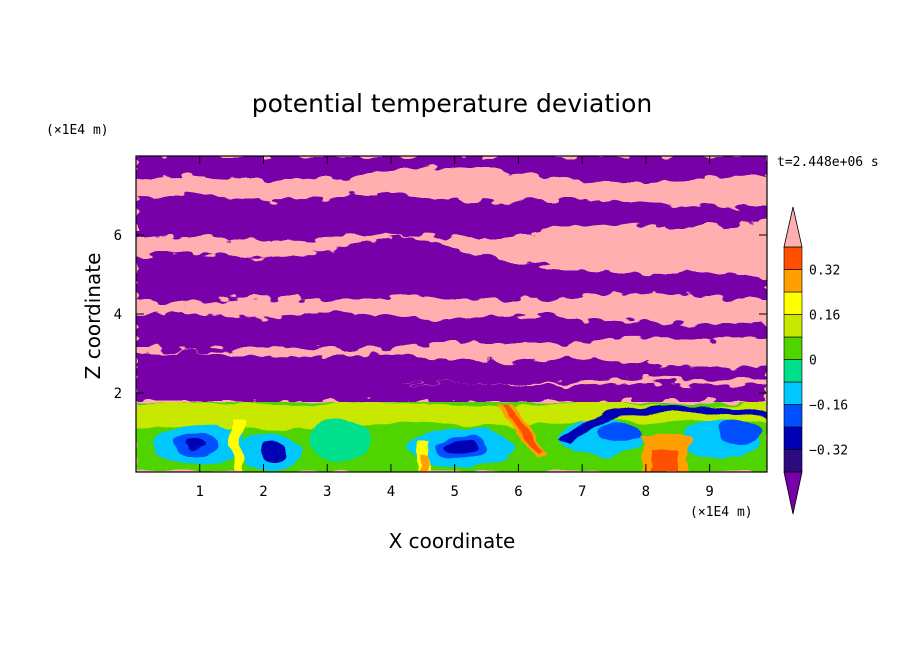 Image resolution: width=904 pixels, height=654 pixels. What do you see at coordinates (582, 492) in the screenshot?
I see `x-tick-label: 7` at bounding box center [582, 492].